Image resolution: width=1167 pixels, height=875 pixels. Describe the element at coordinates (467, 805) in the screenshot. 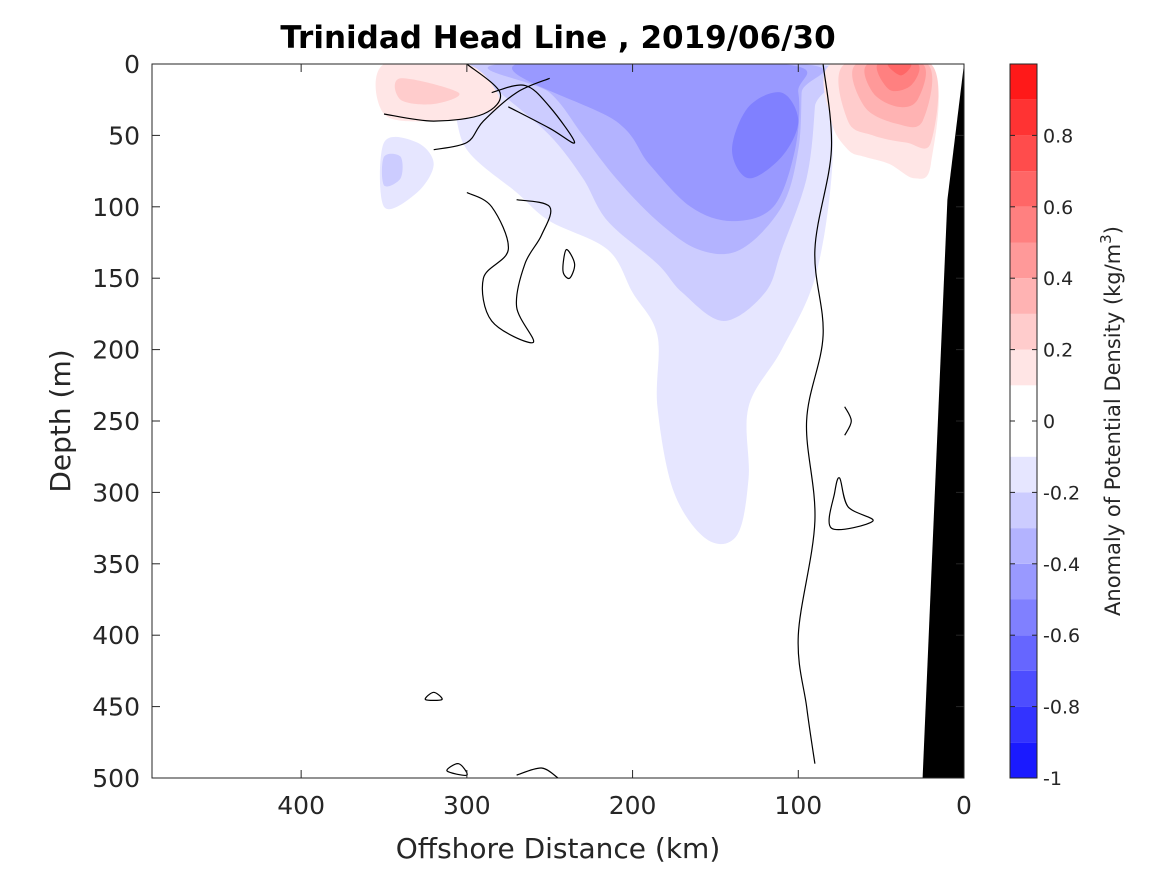

I see `x-tick-label: 300` at that location.